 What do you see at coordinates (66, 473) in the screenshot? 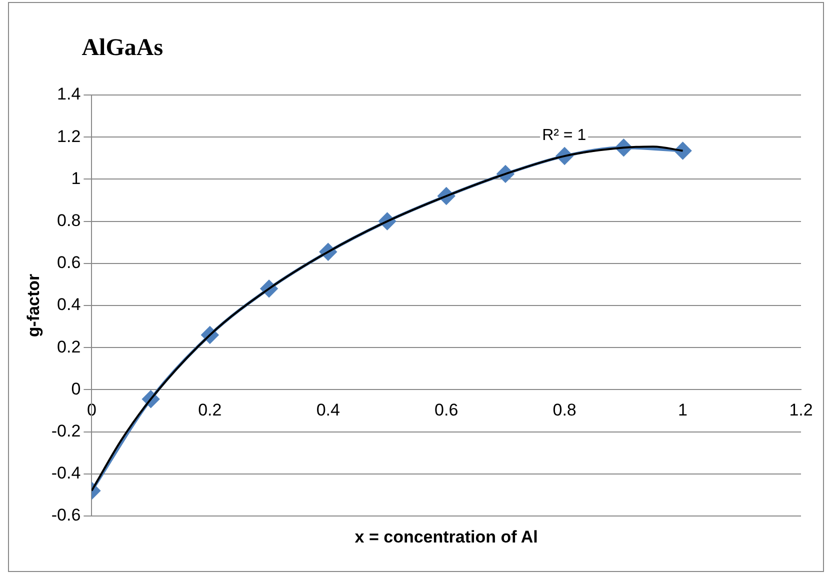
I see `y-tick-label: -0.4` at bounding box center [66, 473].